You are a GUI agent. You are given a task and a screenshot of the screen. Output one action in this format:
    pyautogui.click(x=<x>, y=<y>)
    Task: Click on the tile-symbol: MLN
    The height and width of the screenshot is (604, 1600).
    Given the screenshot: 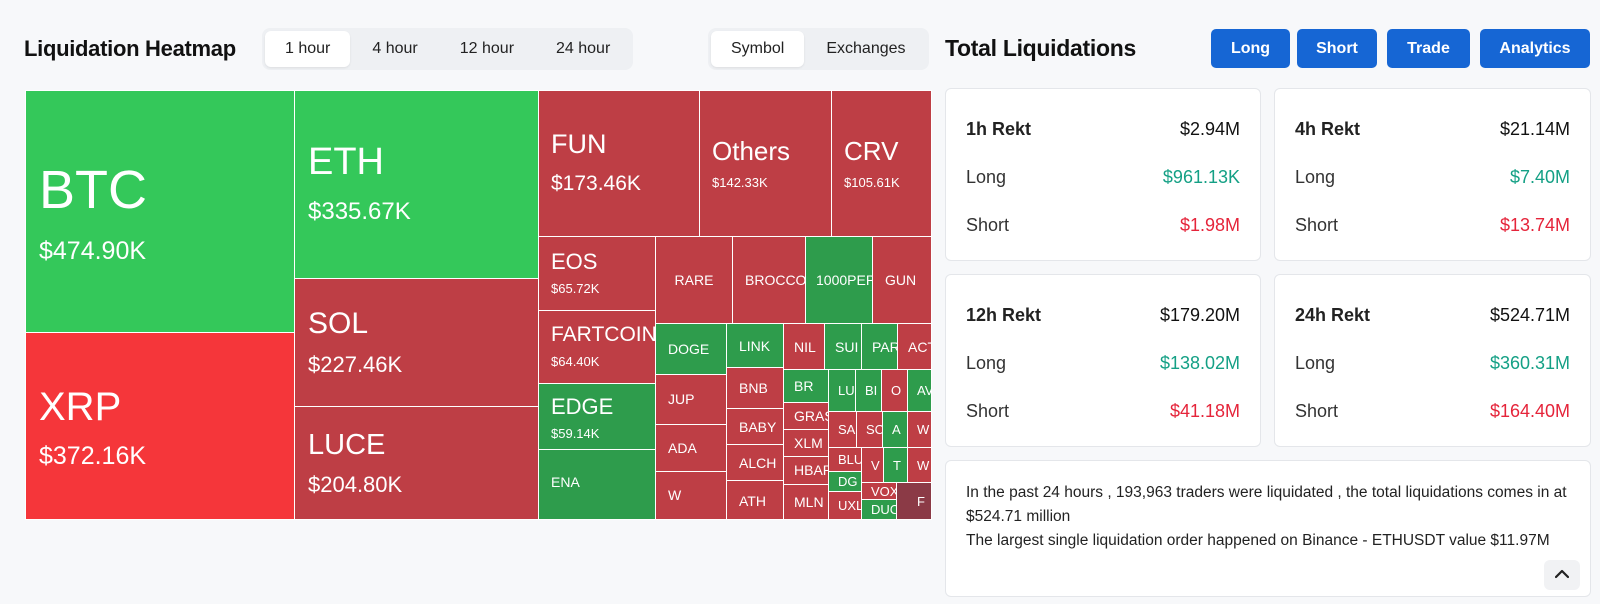 What is the action you would take?
    pyautogui.click(x=809, y=502)
    